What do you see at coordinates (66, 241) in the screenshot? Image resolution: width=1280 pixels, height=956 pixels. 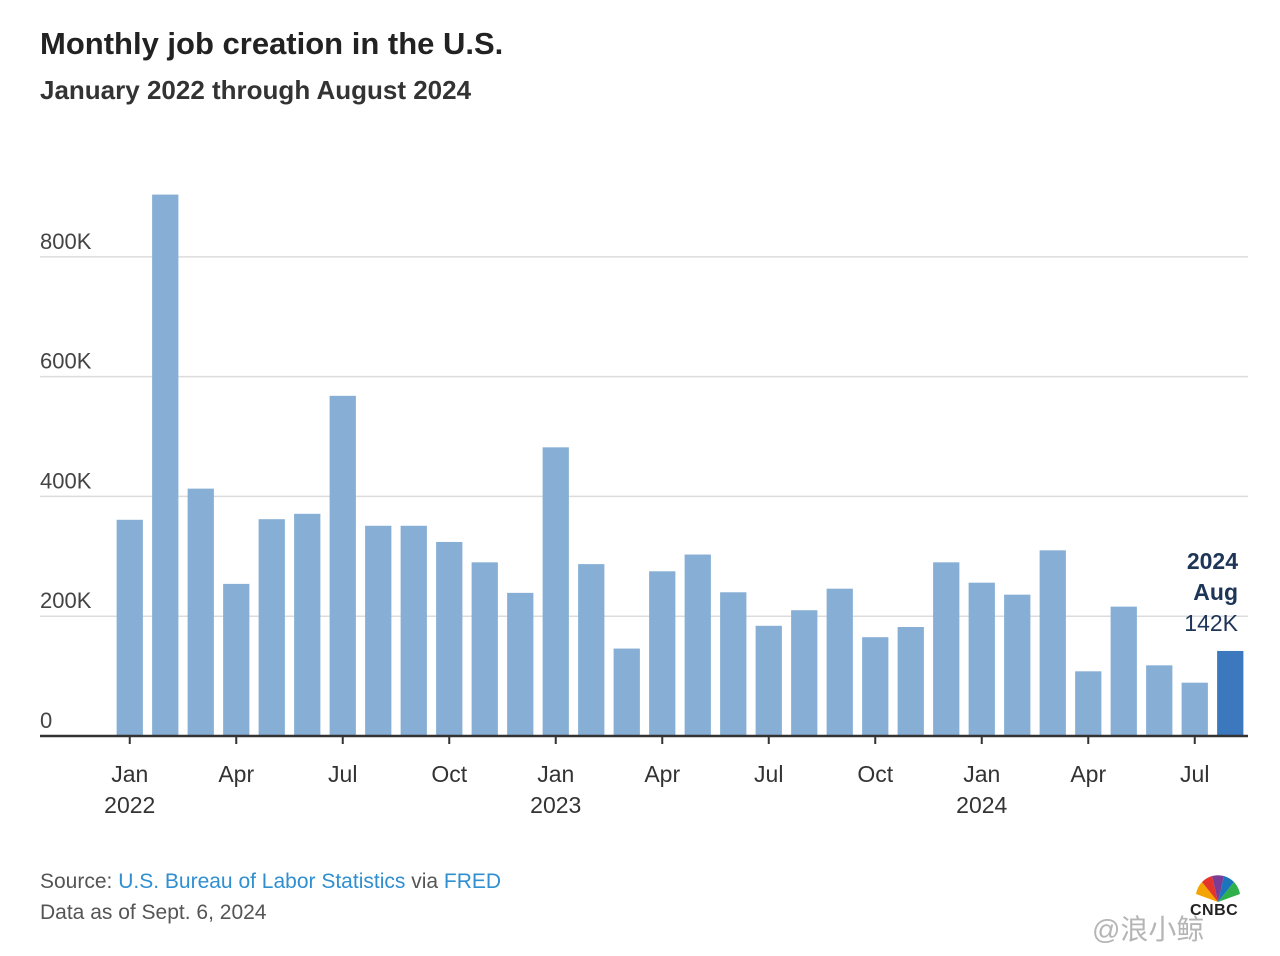 I see `y-tick-label: 800K` at bounding box center [66, 241].